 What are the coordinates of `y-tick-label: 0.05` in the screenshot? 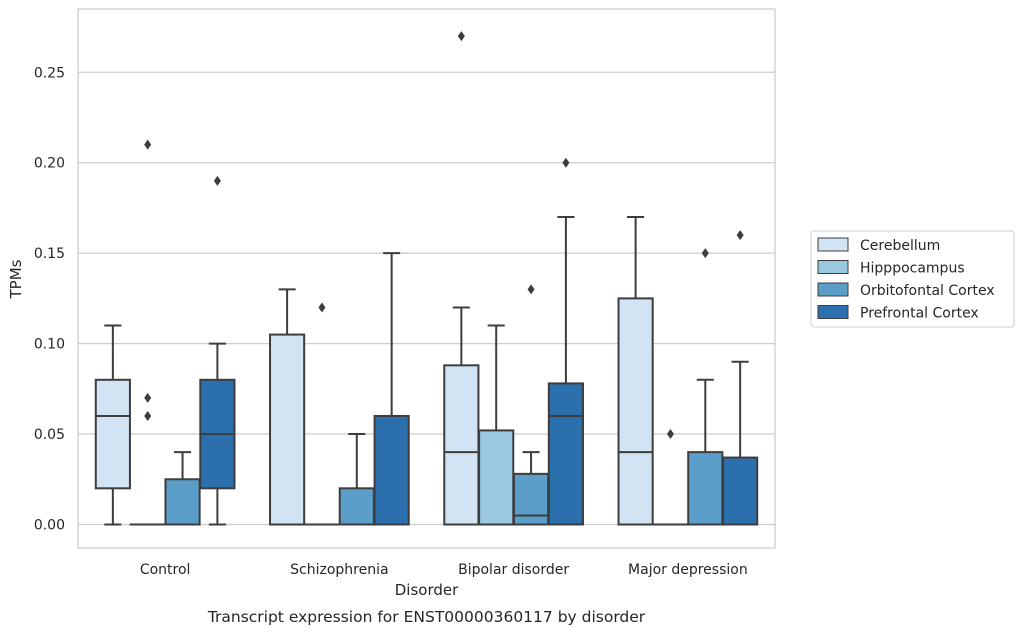 It's located at (49, 435).